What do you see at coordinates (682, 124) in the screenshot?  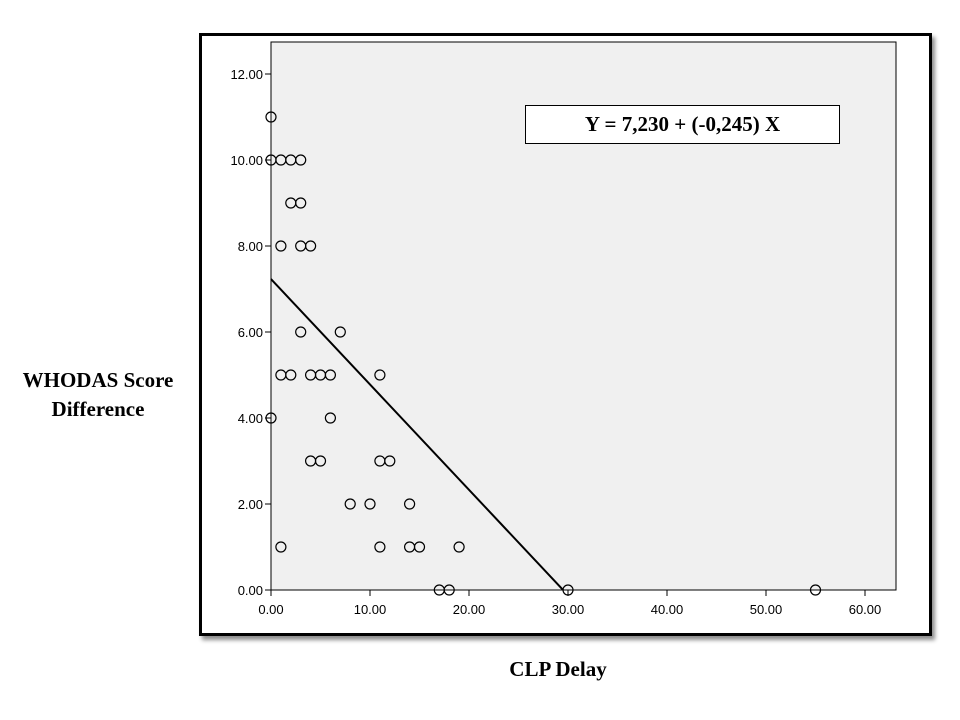 I see `regression-equation-box: Y = 7,230 + (-0,245) X` at bounding box center [682, 124].